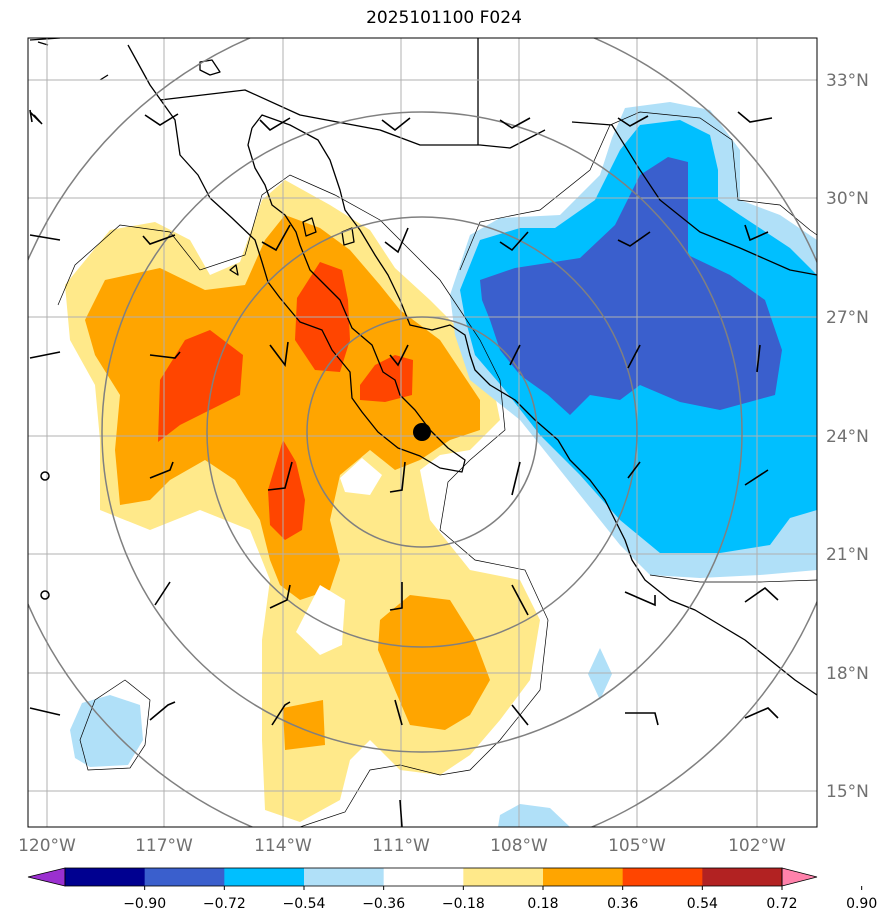 This screenshot has height=924, width=888. Describe the element at coordinates (361, 476) in the screenshot. I see `negative-hole-small` at that location.